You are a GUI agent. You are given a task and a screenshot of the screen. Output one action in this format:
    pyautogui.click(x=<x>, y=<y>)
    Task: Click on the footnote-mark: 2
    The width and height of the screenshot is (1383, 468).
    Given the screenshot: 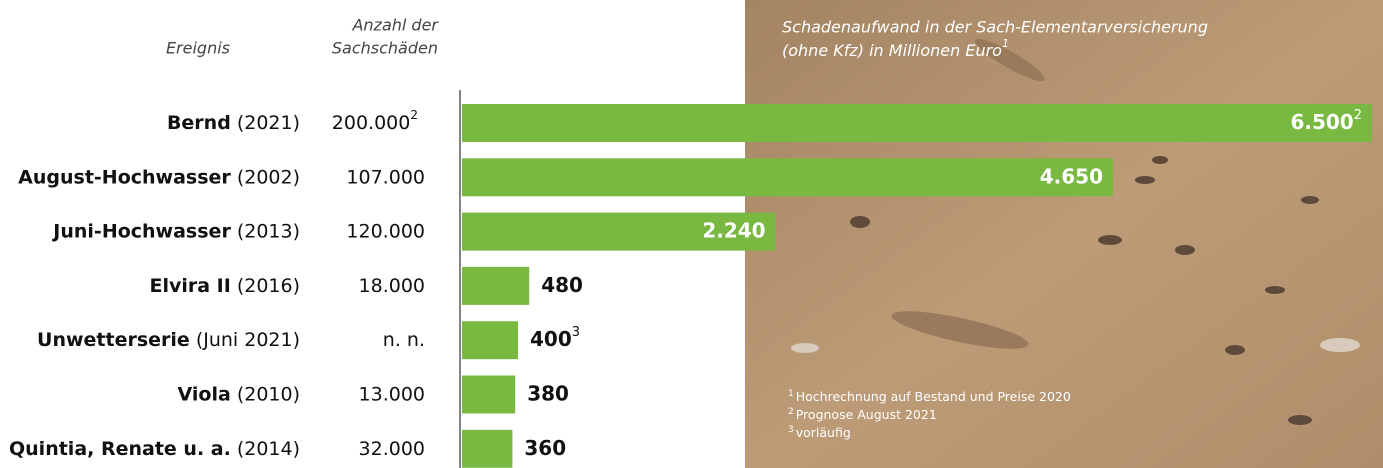 What is the action you would take?
    pyautogui.click(x=791, y=412)
    